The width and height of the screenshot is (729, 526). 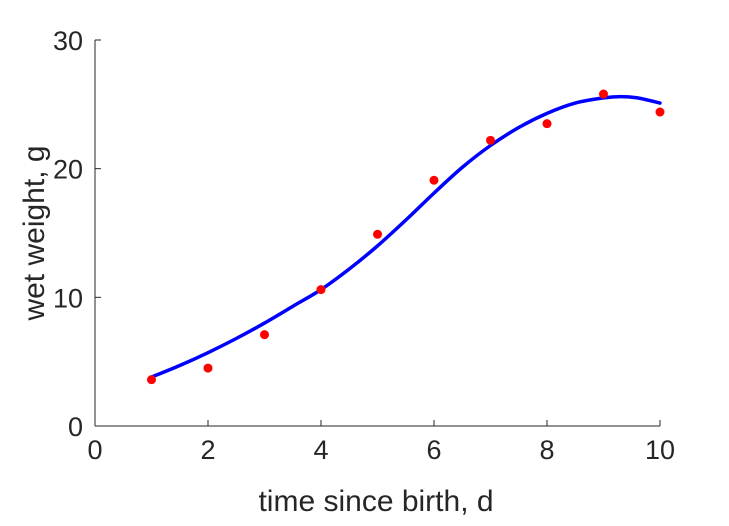 I want to click on x-tick-label: 6, so click(x=433, y=450).